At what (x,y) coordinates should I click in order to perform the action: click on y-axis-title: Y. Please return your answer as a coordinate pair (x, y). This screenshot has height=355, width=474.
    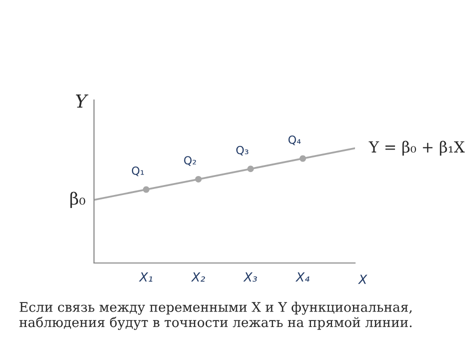
    Looking at the image, I should click on (82, 101).